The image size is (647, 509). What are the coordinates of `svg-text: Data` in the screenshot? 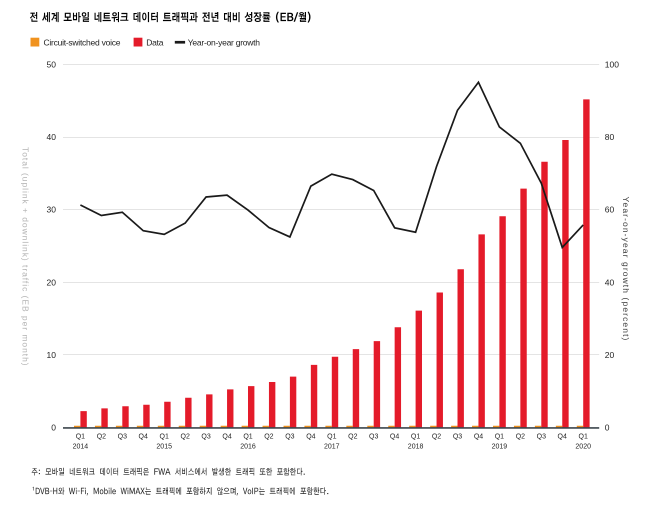 It's located at (154, 42).